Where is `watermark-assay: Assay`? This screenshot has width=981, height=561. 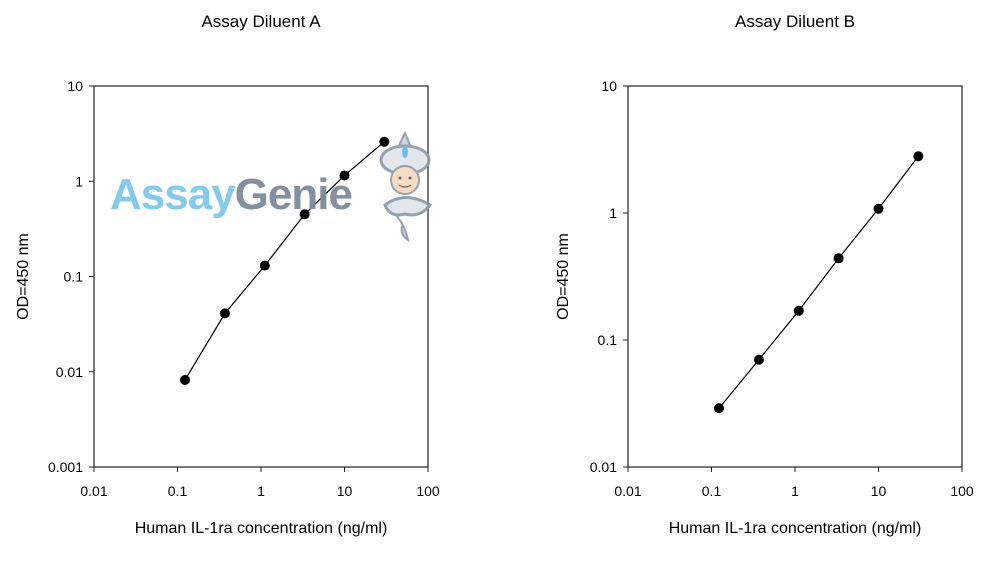
watermark-assay: Assay is located at coordinates (173, 194).